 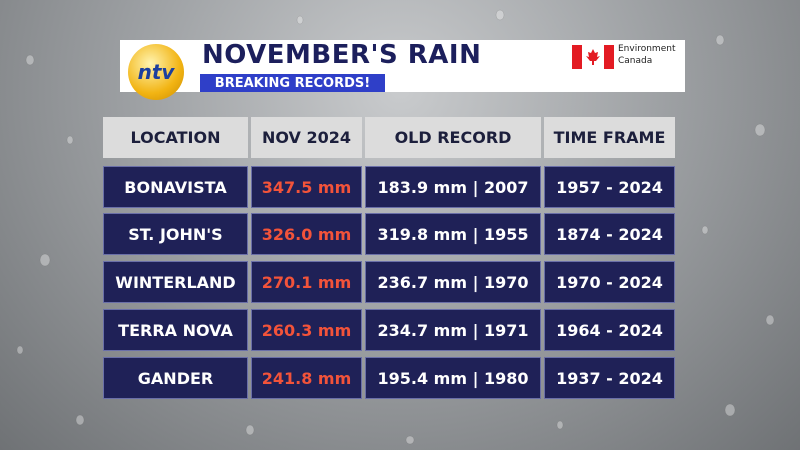 I want to click on source-line: Canada, so click(x=635, y=61).